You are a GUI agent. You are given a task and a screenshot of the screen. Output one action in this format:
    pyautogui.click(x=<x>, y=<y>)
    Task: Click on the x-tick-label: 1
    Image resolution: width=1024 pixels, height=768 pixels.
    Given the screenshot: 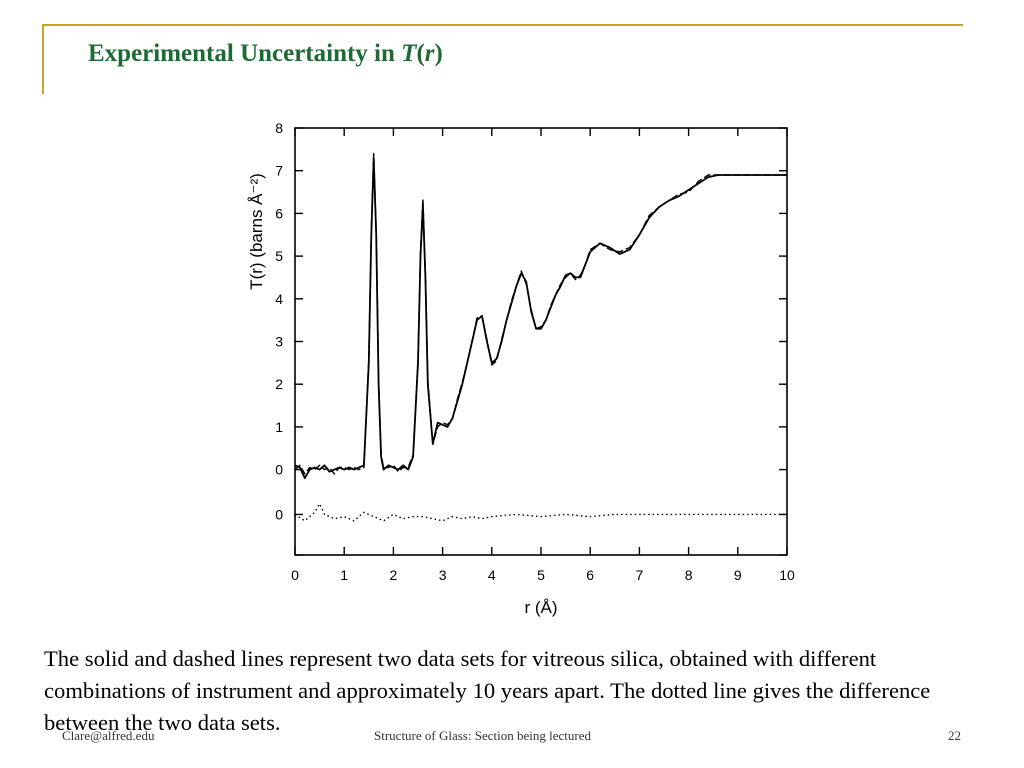 What is the action you would take?
    pyautogui.click(x=344, y=575)
    